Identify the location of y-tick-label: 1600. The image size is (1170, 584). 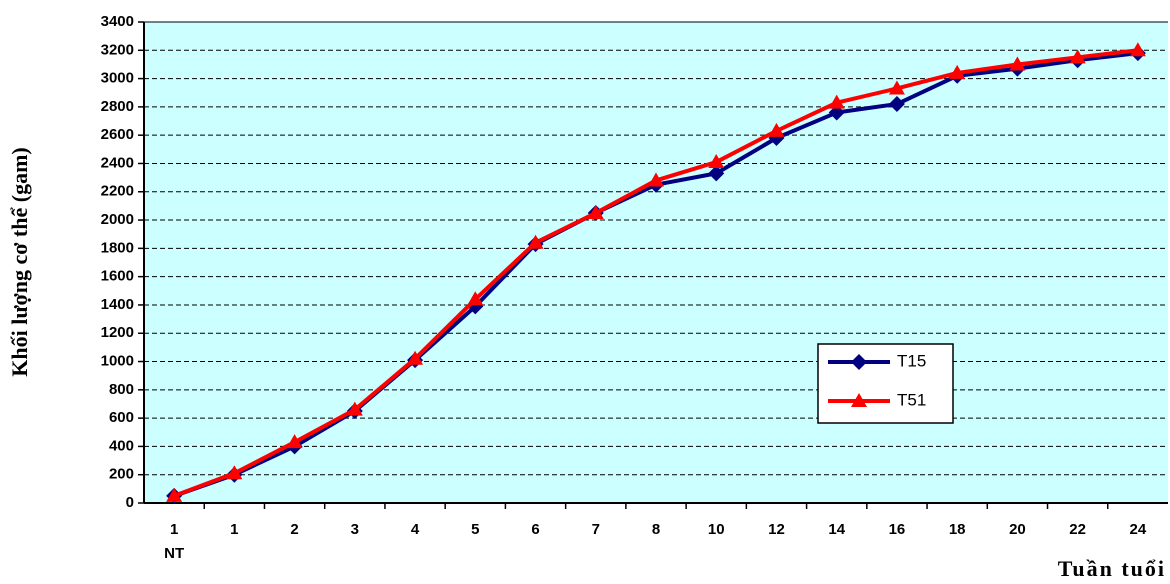
(117, 276).